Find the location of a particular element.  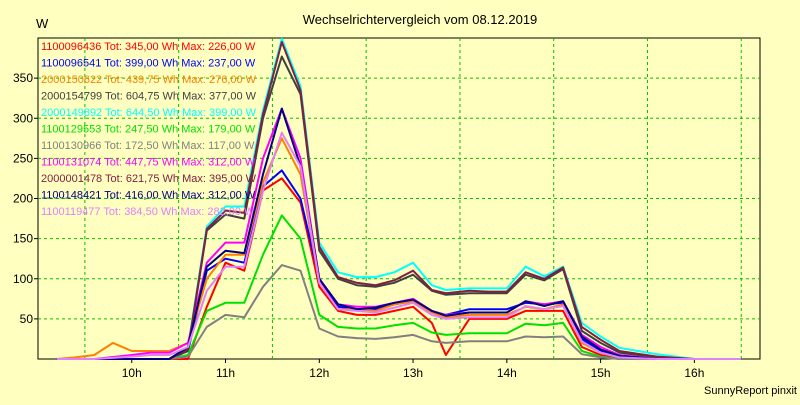

legend-entry: 1100129553 Tot: 247,50 Wh Max: 179,00 W is located at coordinates (148, 130).